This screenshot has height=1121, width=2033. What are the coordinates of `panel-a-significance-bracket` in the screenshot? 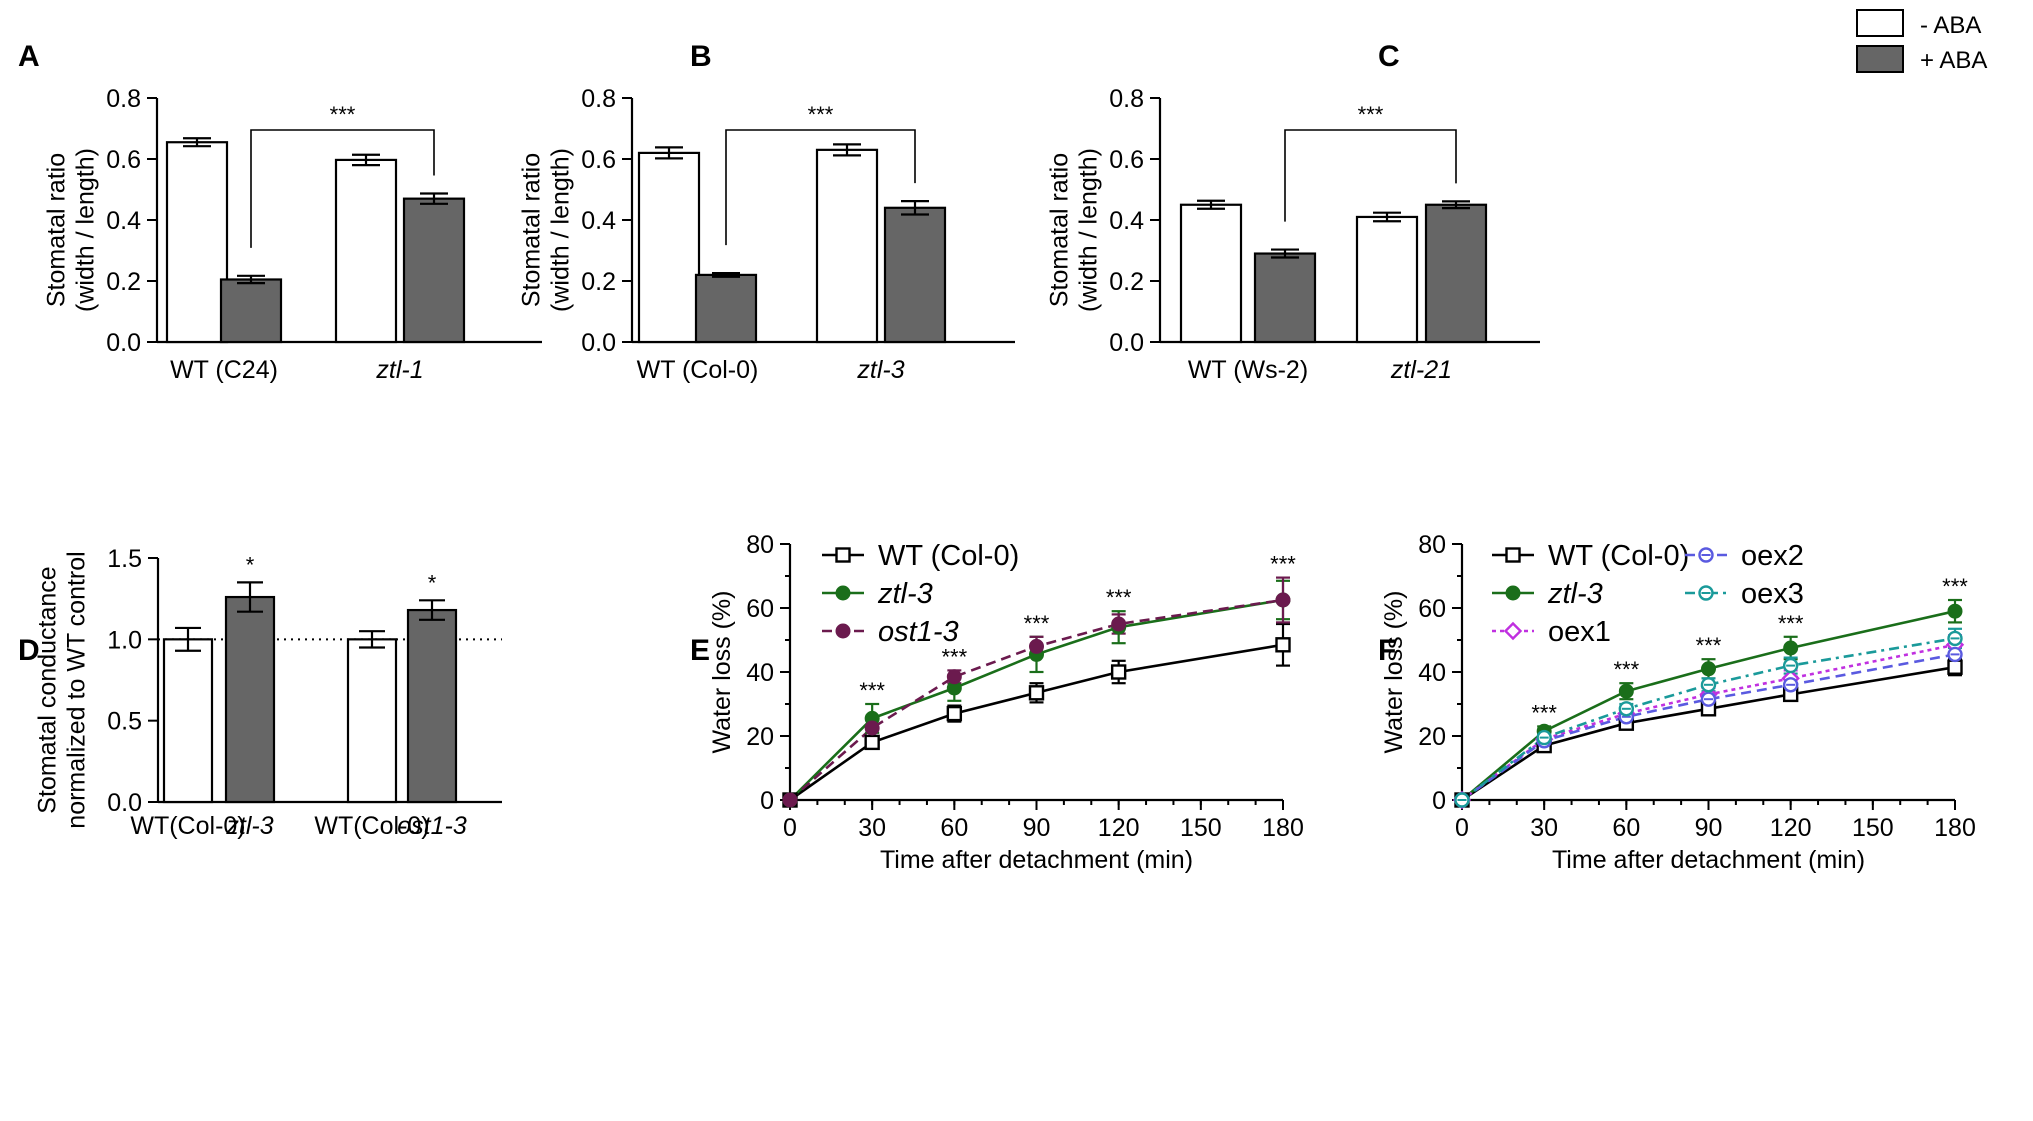 It's located at (342, 188).